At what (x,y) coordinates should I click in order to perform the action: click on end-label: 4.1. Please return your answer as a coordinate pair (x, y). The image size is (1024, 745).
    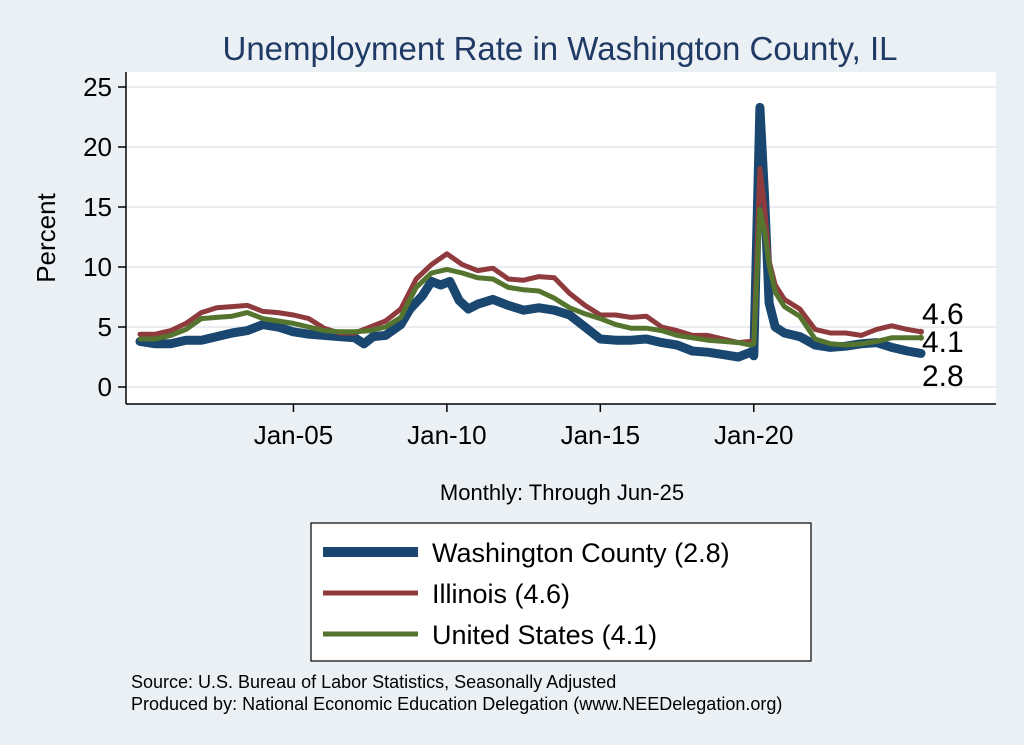
    Looking at the image, I should click on (943, 342).